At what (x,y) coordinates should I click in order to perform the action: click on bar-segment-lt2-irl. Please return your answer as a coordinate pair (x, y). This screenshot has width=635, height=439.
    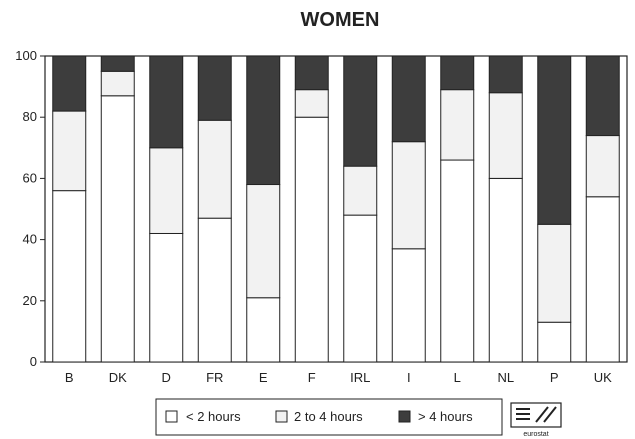
    Looking at the image, I should click on (360, 288).